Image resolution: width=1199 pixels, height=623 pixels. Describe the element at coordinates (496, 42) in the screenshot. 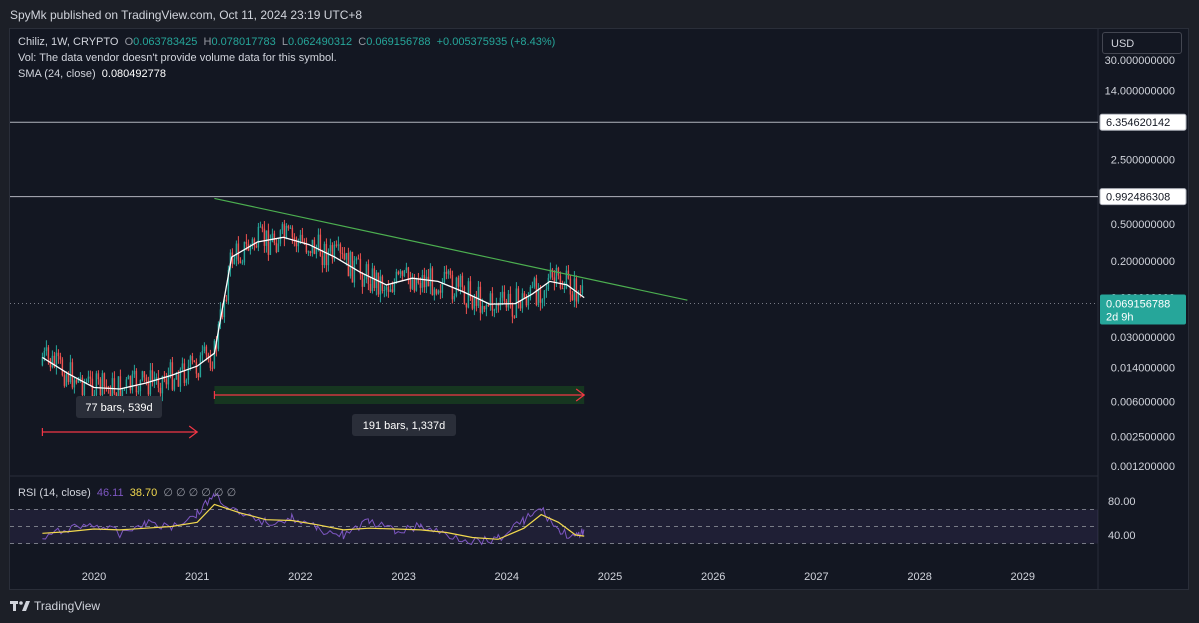

I see `change-value: +0.005375935 (+8.43%)` at that location.